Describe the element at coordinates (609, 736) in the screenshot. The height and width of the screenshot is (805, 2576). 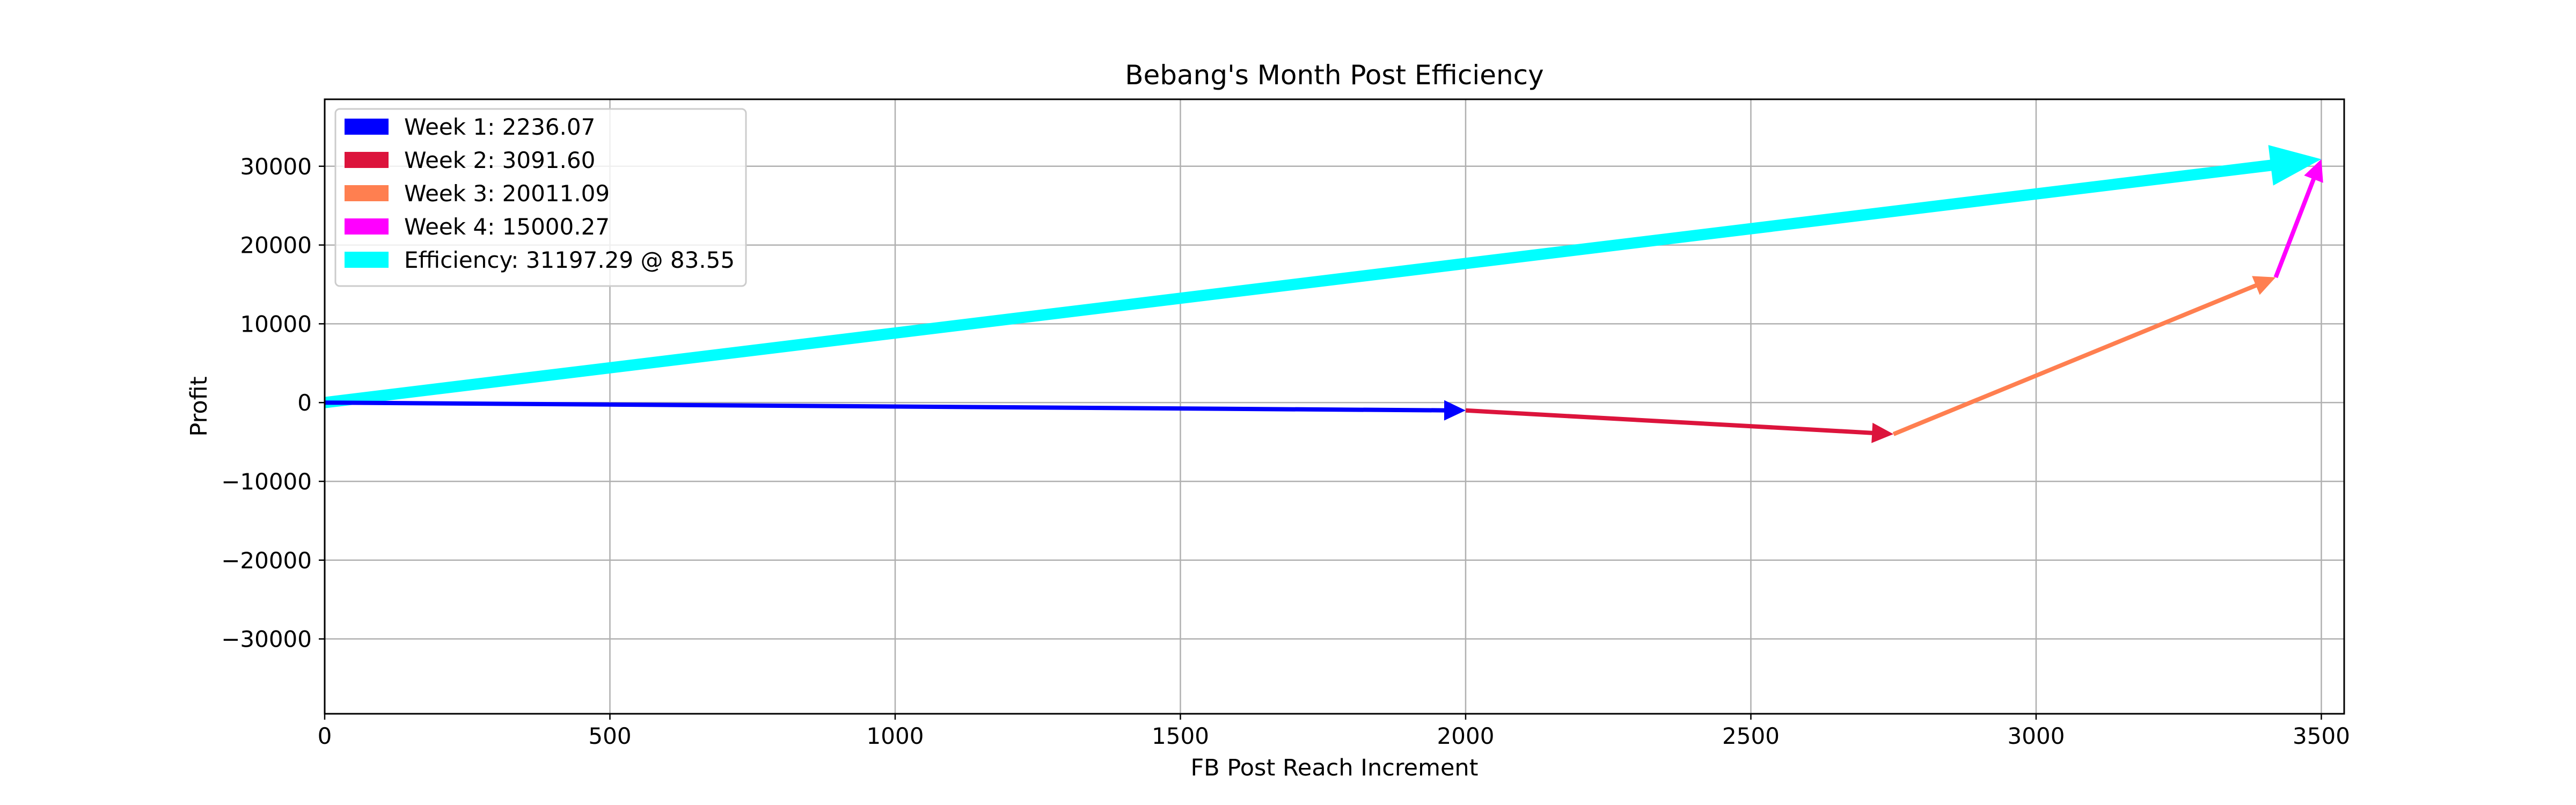
I see `x-tick-label: 500` at that location.